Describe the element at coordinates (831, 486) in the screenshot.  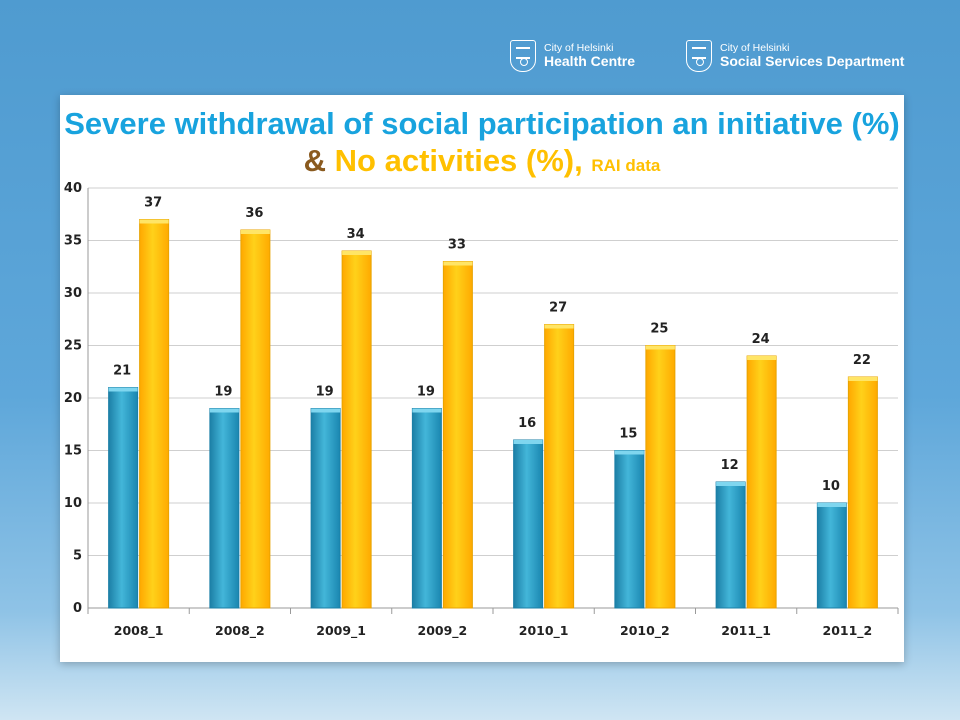
I see `data-label: 10` at that location.